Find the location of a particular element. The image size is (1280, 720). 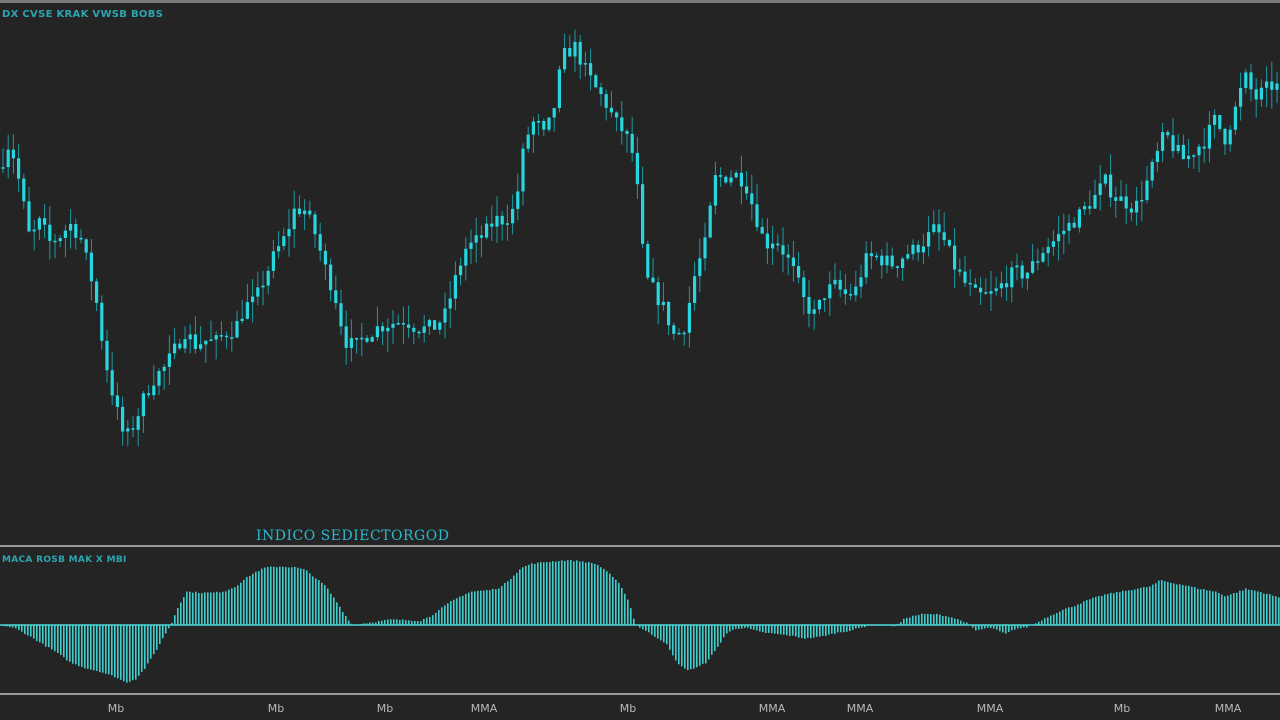

x-tick-label: Mb is located at coordinates (385, 708).